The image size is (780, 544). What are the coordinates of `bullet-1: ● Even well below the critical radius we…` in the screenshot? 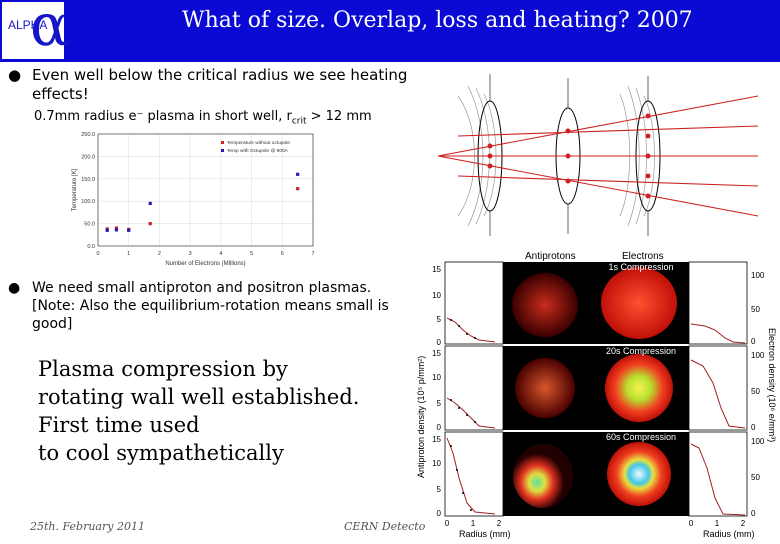 It's located at (209, 85).